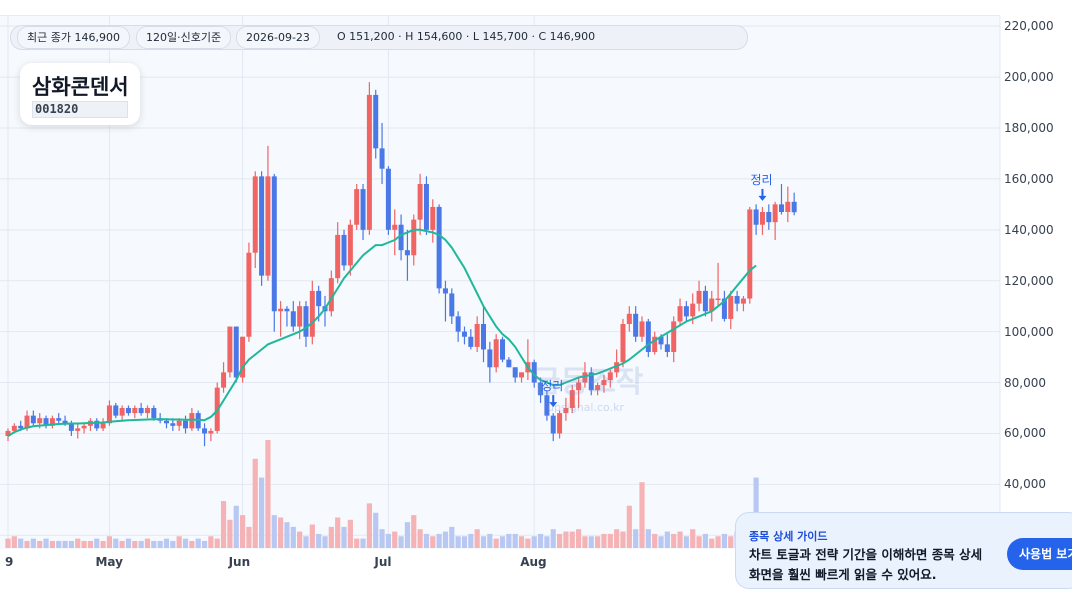  What do you see at coordinates (1039, 554) in the screenshot?
I see `guide-button: 사용법 보기` at bounding box center [1039, 554].